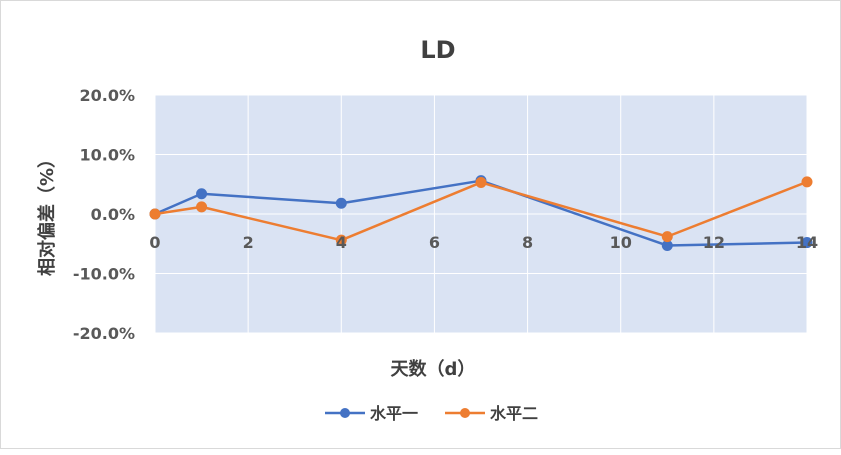  Describe the element at coordinates (431, 413) in the screenshot. I see `legend: 水平一 水平二` at that location.